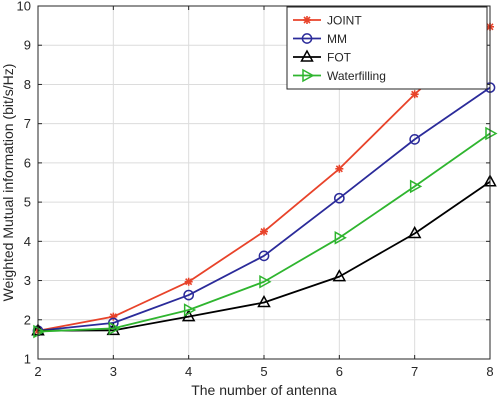  I want to click on y-tick-label: 6, so click(27, 162).